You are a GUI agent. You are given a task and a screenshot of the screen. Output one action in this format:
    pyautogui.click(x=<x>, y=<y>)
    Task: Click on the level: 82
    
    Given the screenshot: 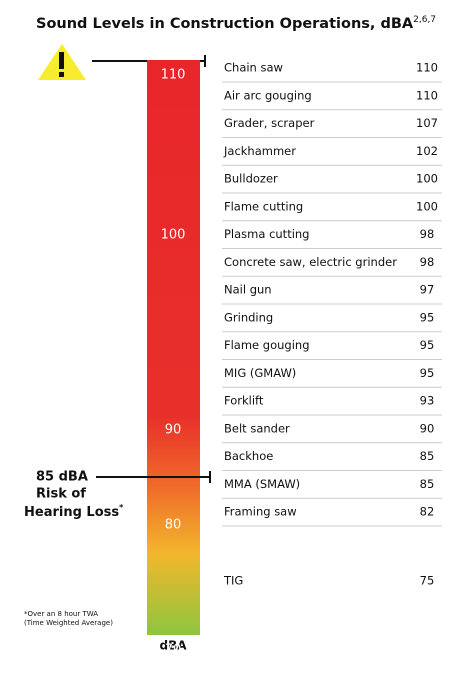 What is the action you would take?
    pyautogui.click(x=427, y=512)
    